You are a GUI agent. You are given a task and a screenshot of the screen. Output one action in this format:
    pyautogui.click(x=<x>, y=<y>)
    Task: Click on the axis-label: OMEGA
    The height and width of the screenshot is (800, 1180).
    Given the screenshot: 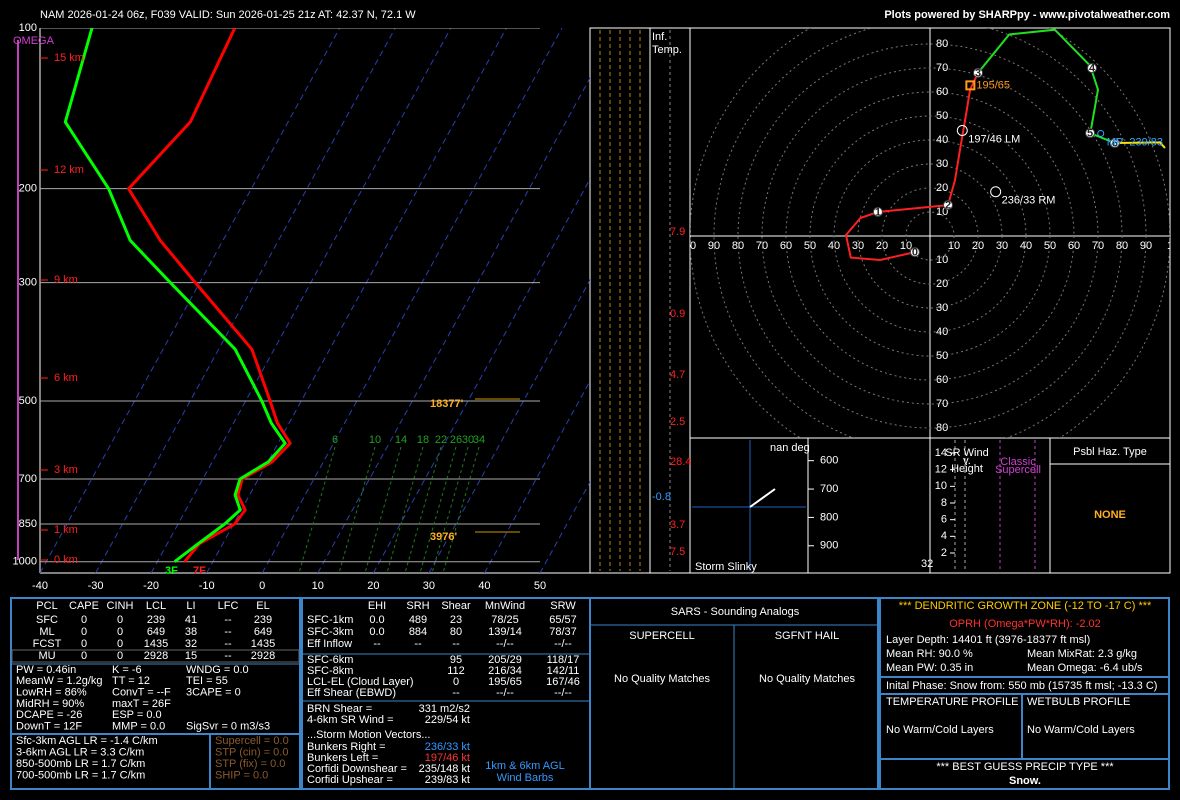 What is the action you would take?
    pyautogui.click(x=34, y=41)
    